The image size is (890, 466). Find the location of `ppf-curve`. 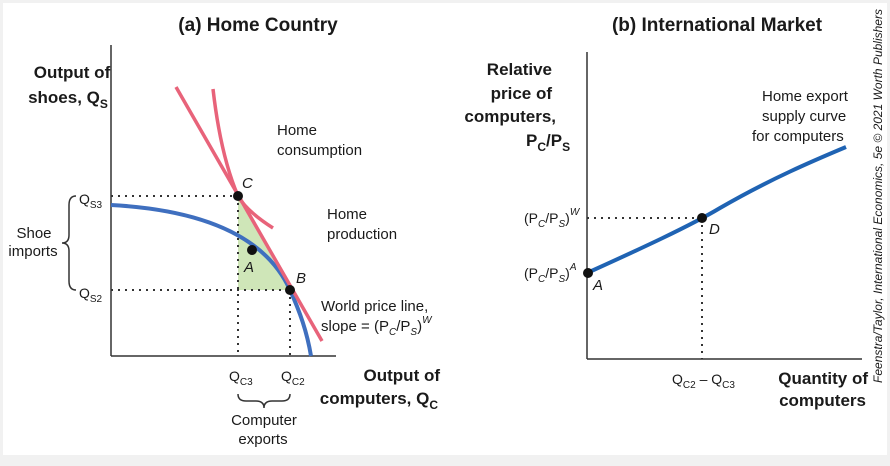

ppf-curve is located at coordinates (211, 280).